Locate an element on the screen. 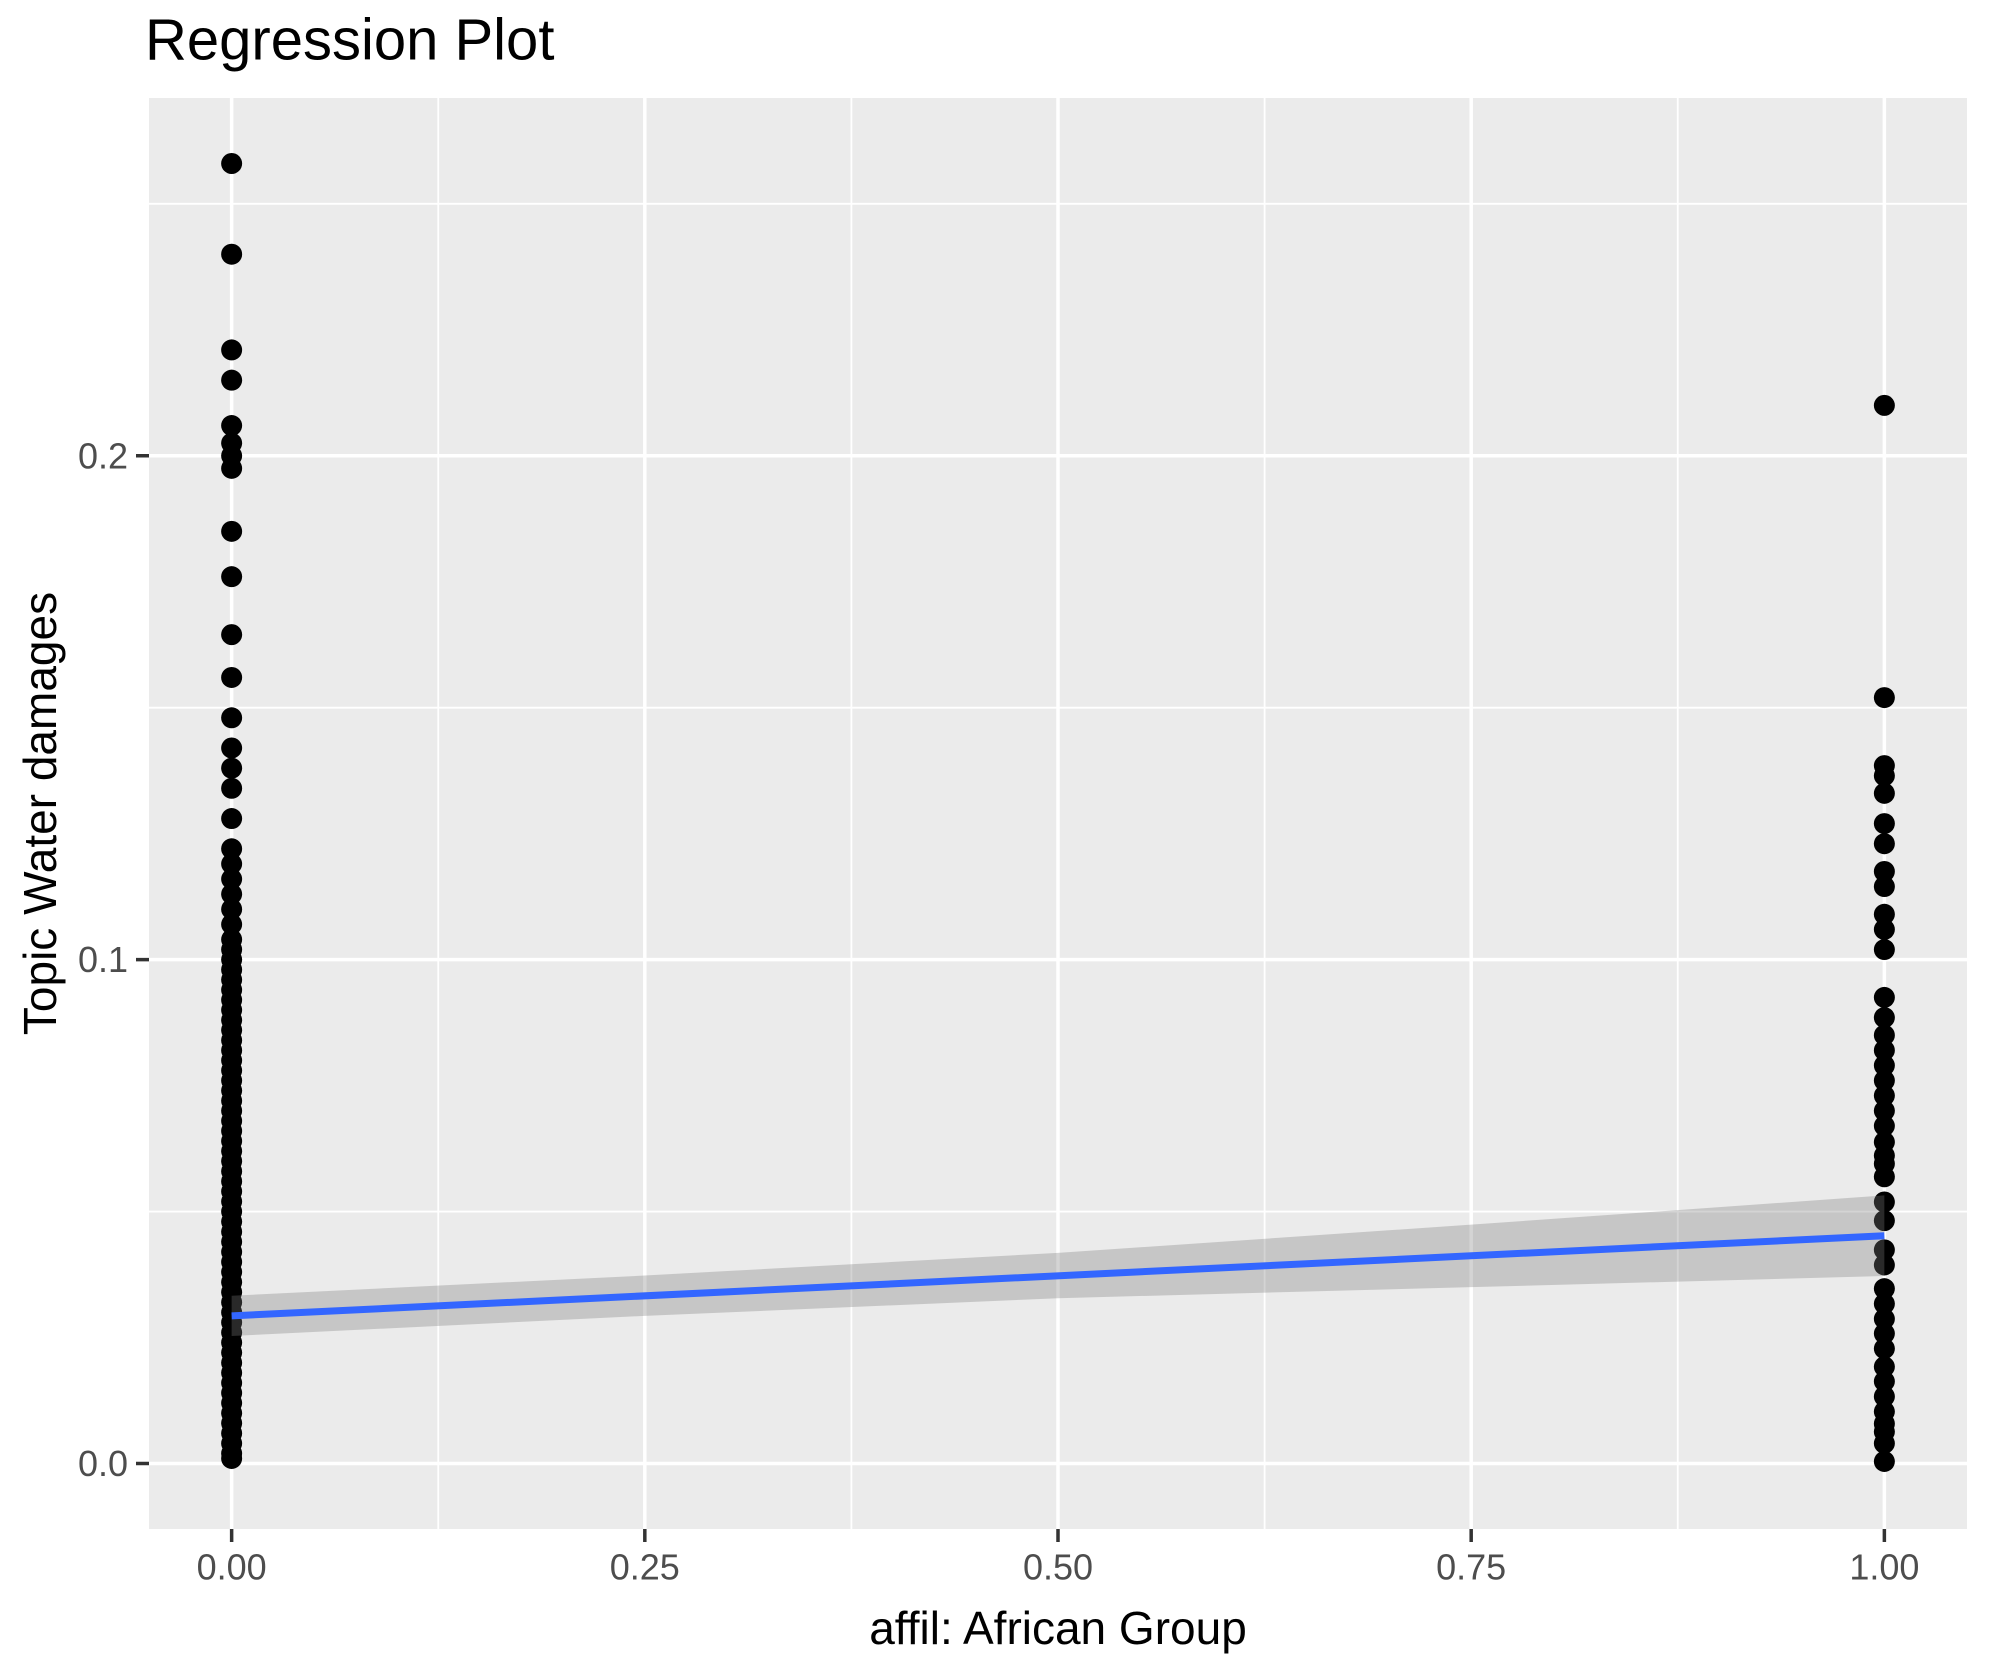 Image resolution: width=1990 pixels, height=1665 pixels. scatter-column-x1 is located at coordinates (1884, 933).